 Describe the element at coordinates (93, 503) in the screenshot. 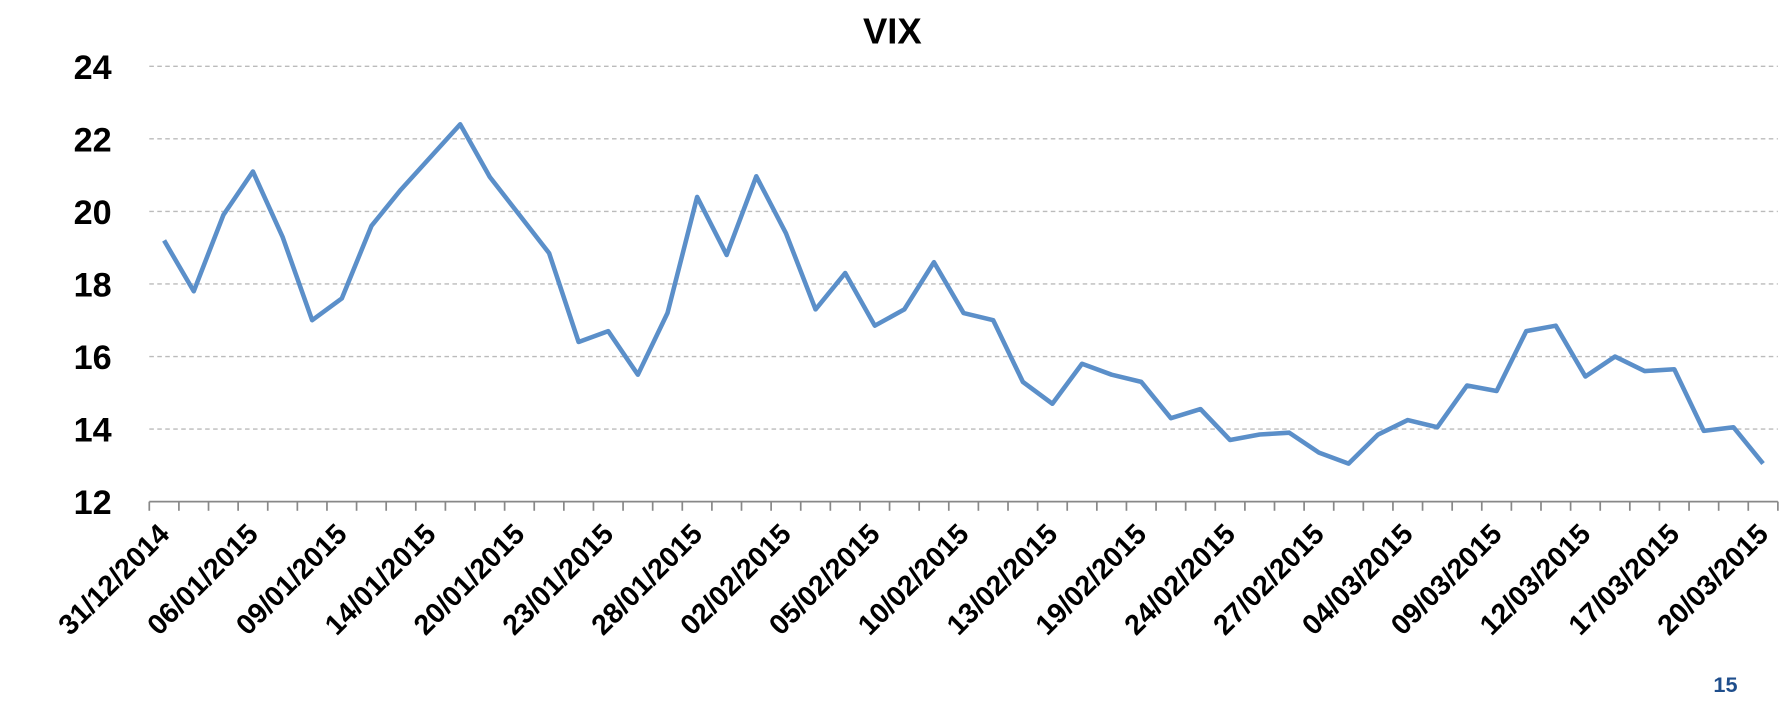

I see `y-tick-label: 12` at that location.